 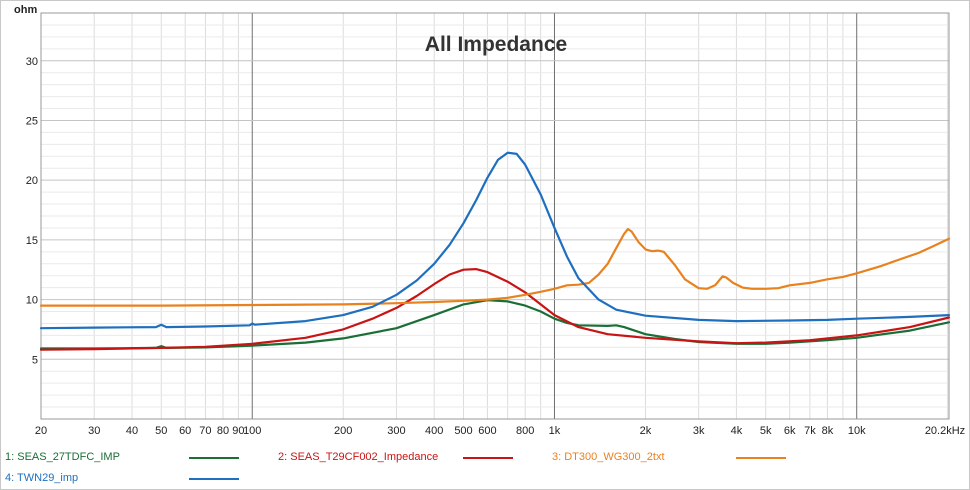 I want to click on x-tick-label: 50, so click(x=161, y=431).